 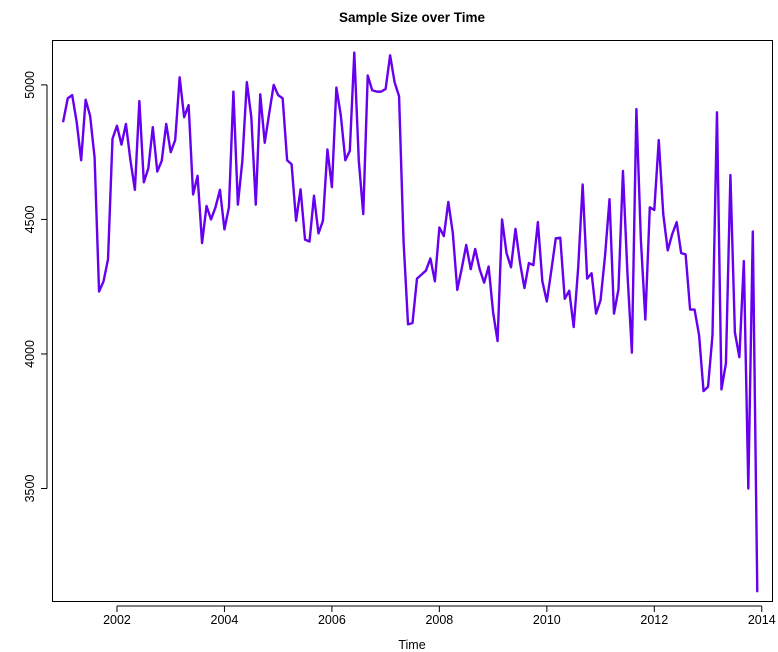 I want to click on x-tick-label: 2010, so click(x=547, y=620).